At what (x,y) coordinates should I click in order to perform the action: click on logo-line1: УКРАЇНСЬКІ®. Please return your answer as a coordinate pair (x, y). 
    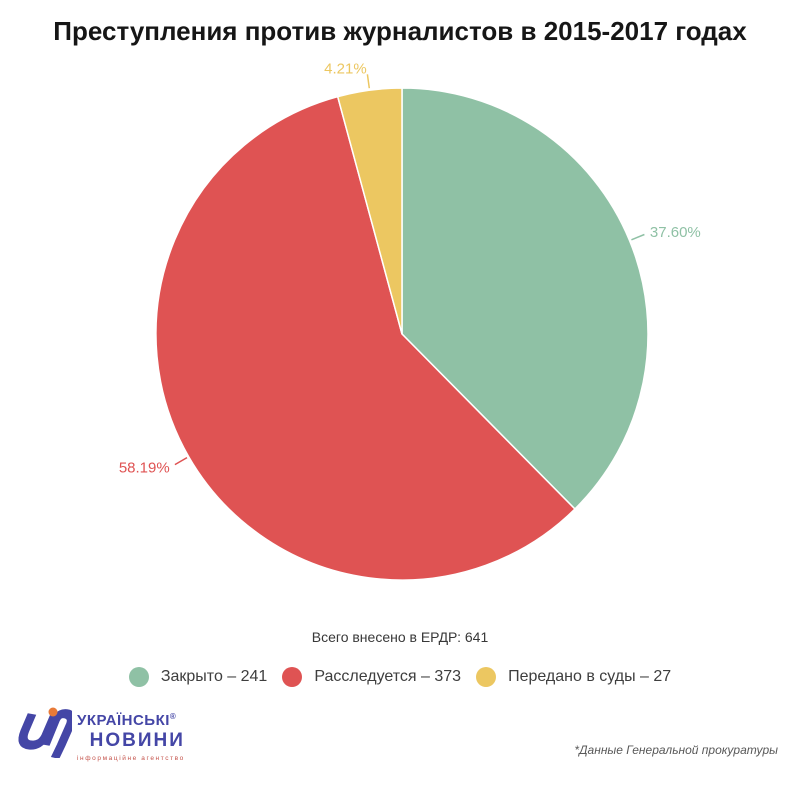
    Looking at the image, I should click on (131, 720).